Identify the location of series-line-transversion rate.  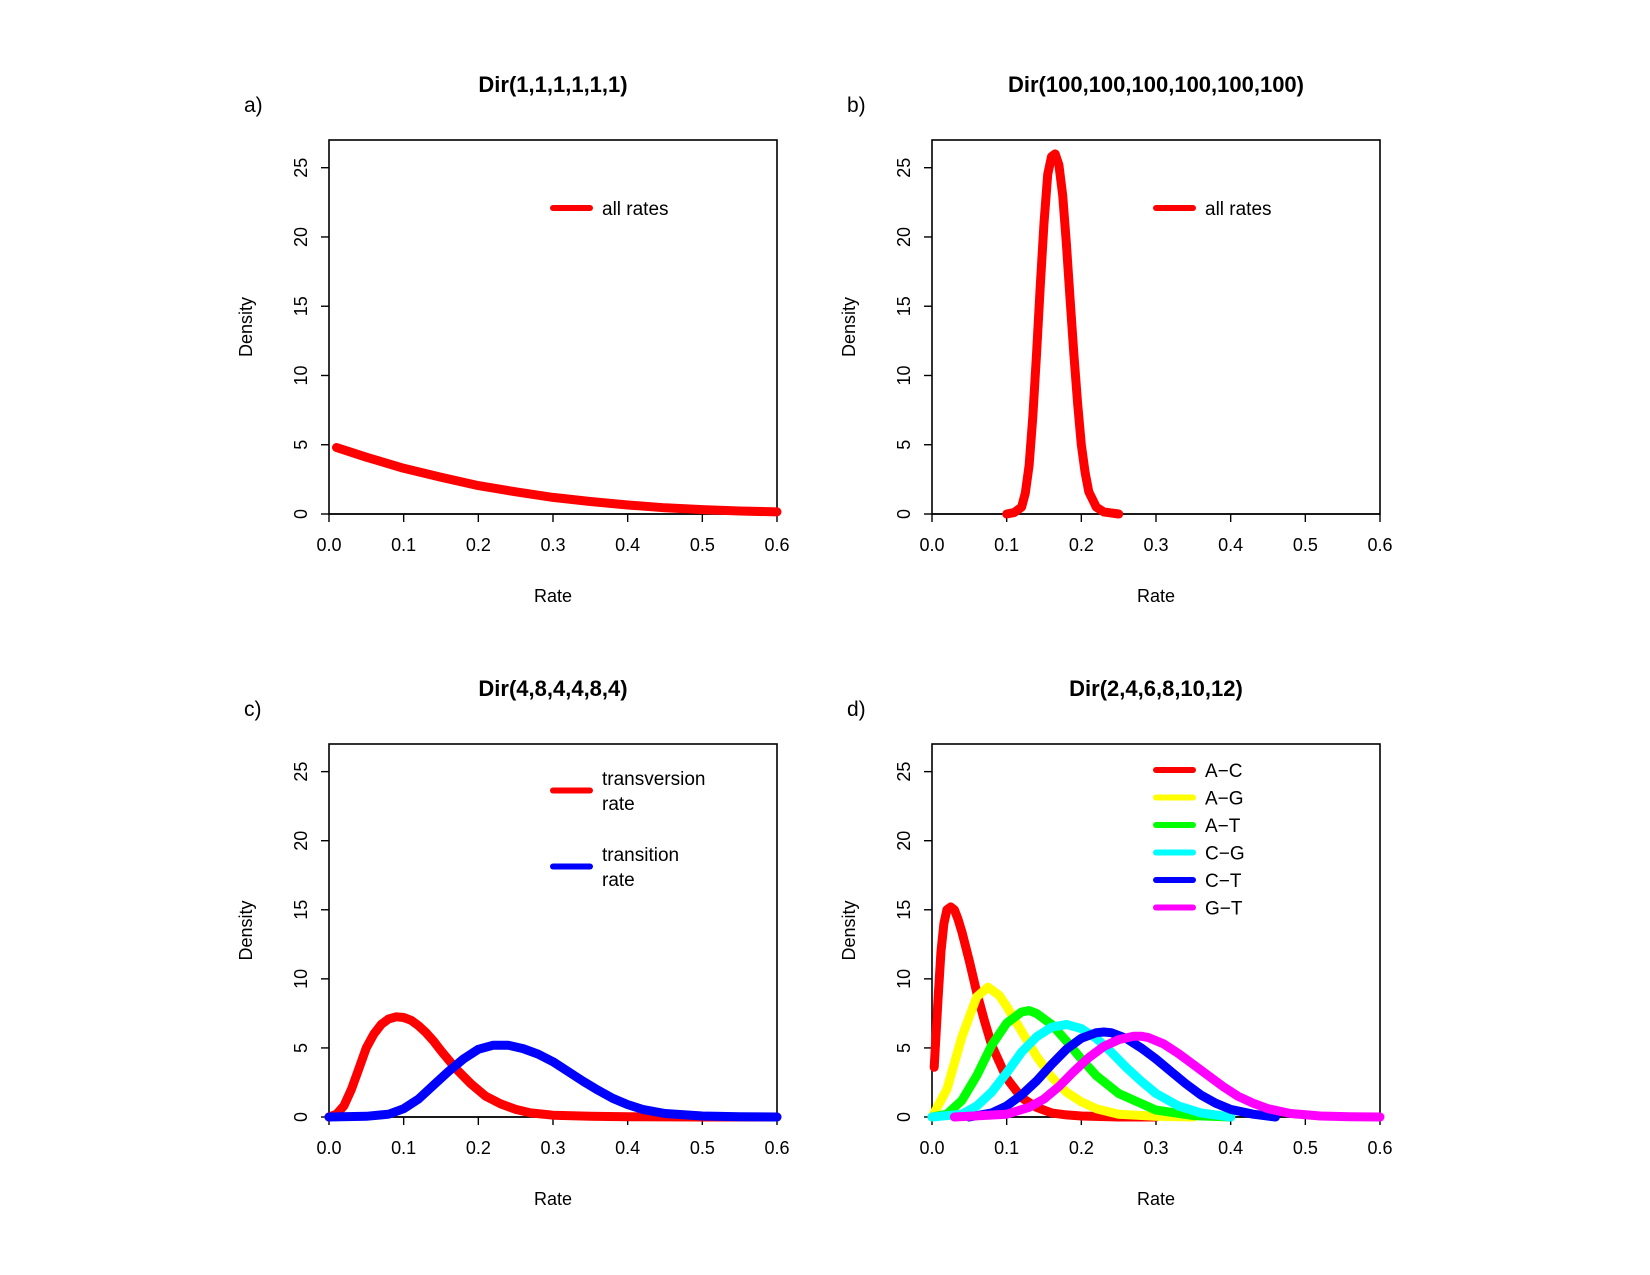
(553, 1067).